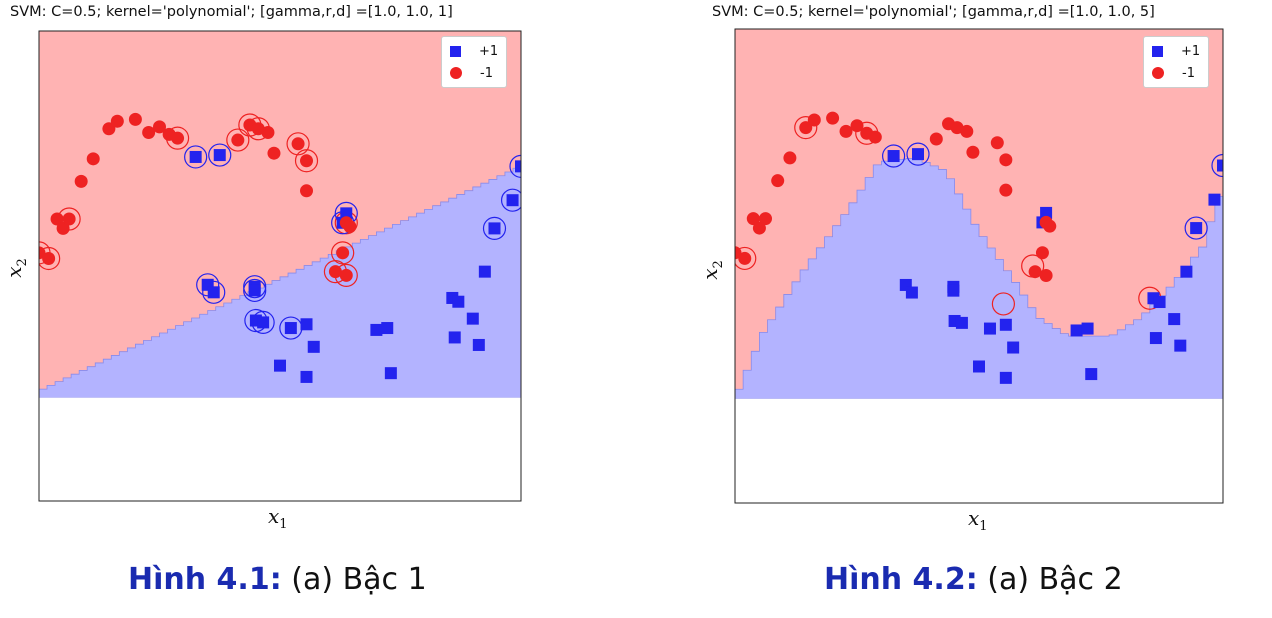  What do you see at coordinates (359, 579) in the screenshot?
I see `caption-text: (a) Bậc 1` at bounding box center [359, 579].